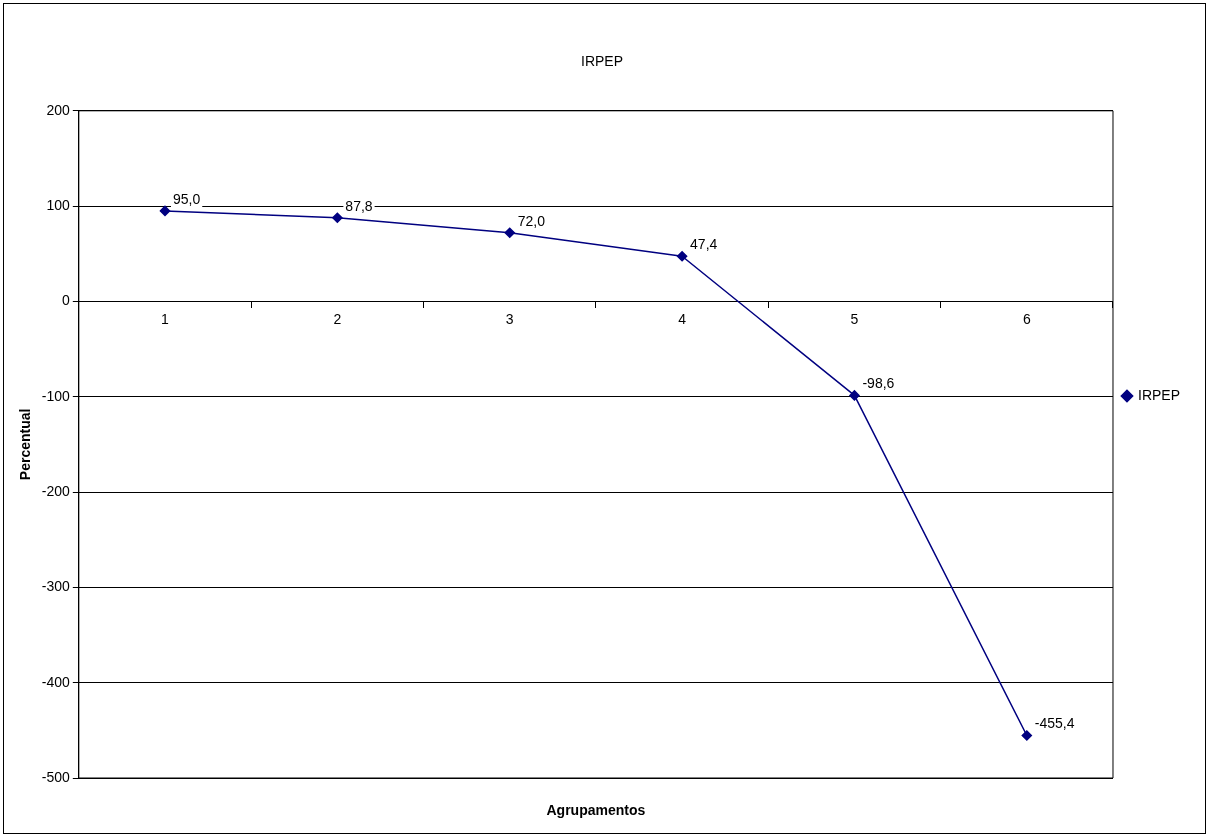  Describe the element at coordinates (878, 383) in the screenshot. I see `data-label: -98,6` at that location.